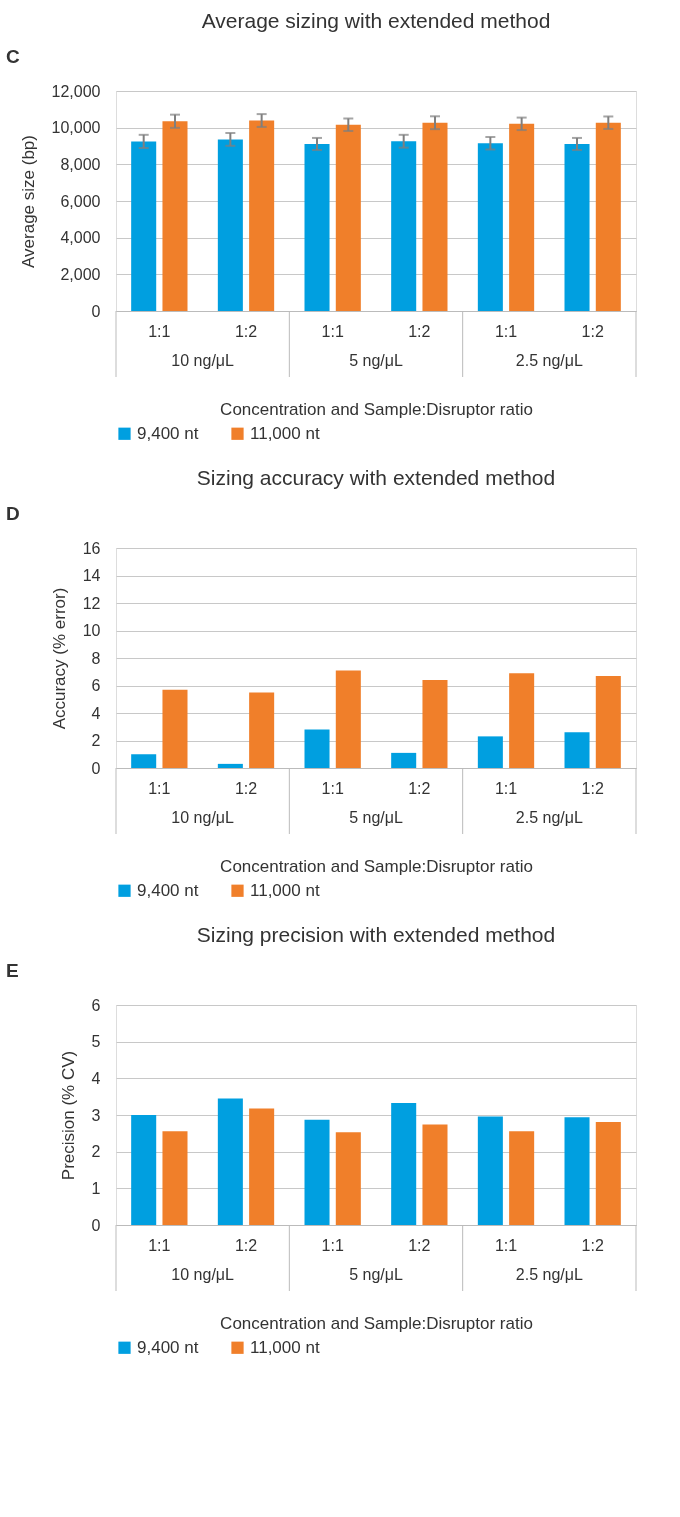  What do you see at coordinates (76, 128) in the screenshot?
I see `y-tick-label: 10,000` at bounding box center [76, 128].